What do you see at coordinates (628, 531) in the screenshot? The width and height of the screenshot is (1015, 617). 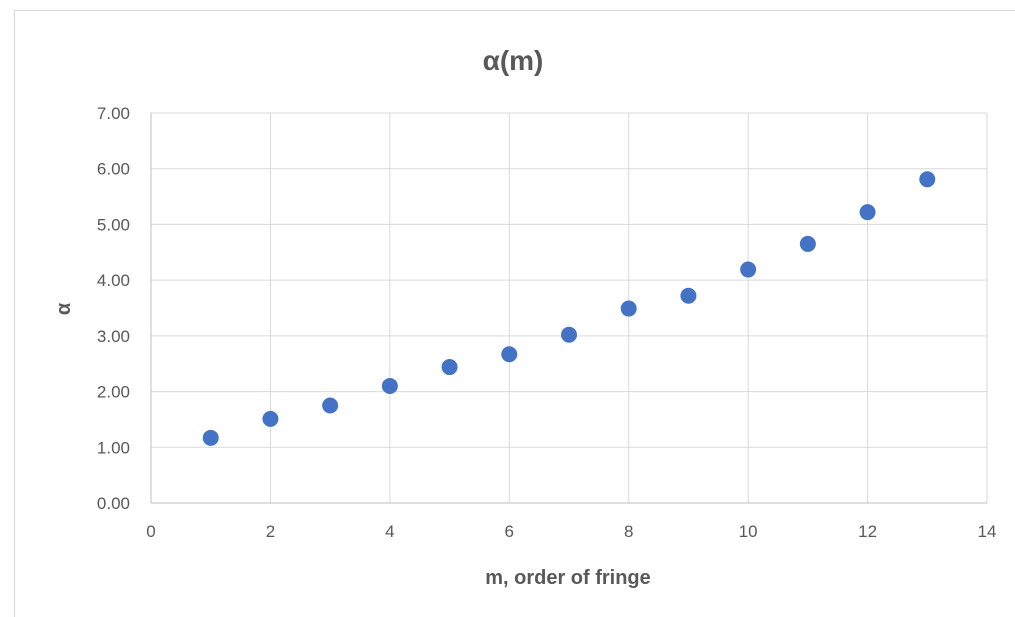 I see `x-tick-label: 8` at bounding box center [628, 531].